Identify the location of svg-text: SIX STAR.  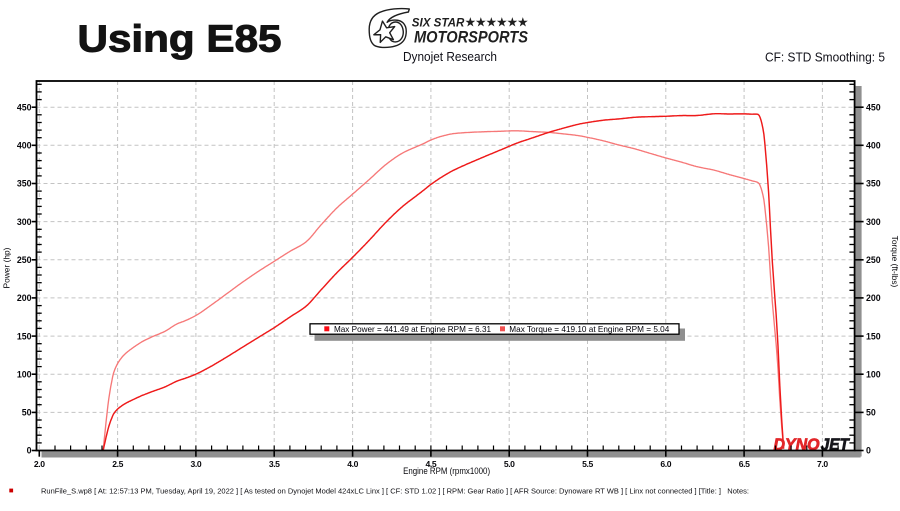
(438, 22).